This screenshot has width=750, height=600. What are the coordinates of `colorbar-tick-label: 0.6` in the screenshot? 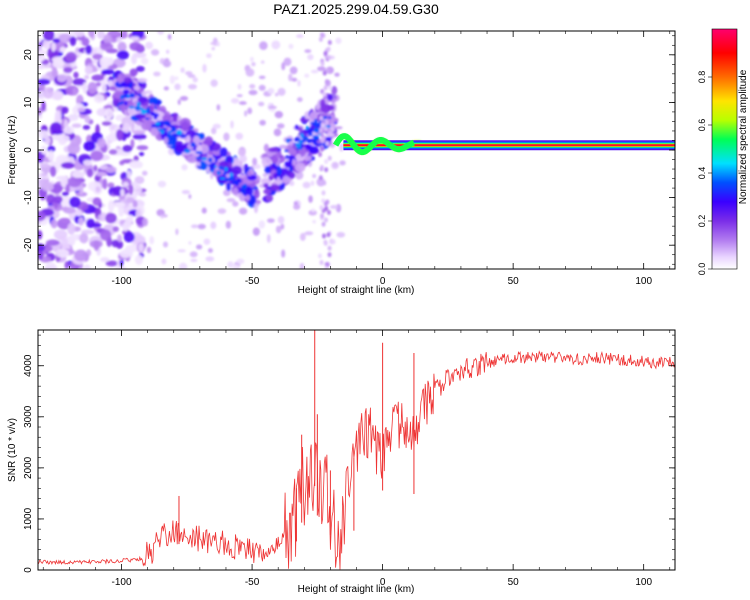 It's located at (702, 125).